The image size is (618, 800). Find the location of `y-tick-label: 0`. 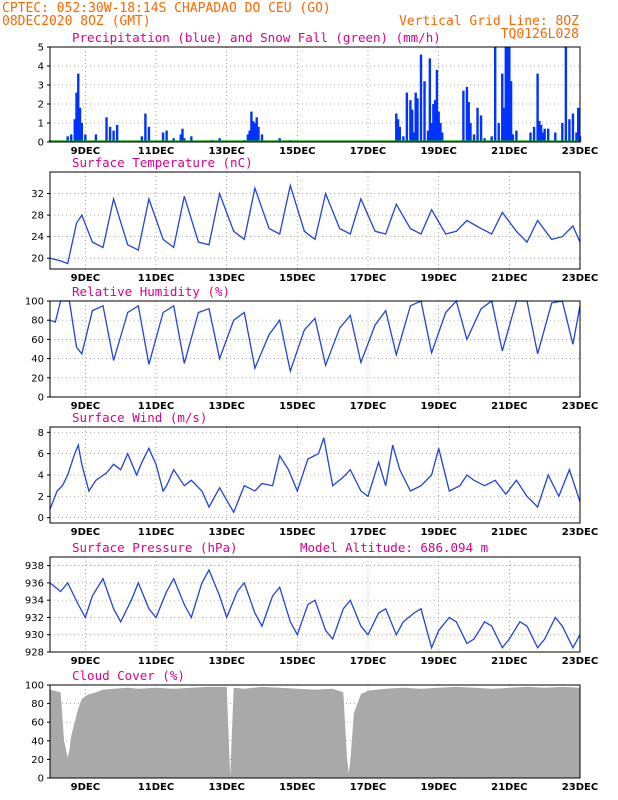

y-tick-label: 0 is located at coordinates (41, 398).